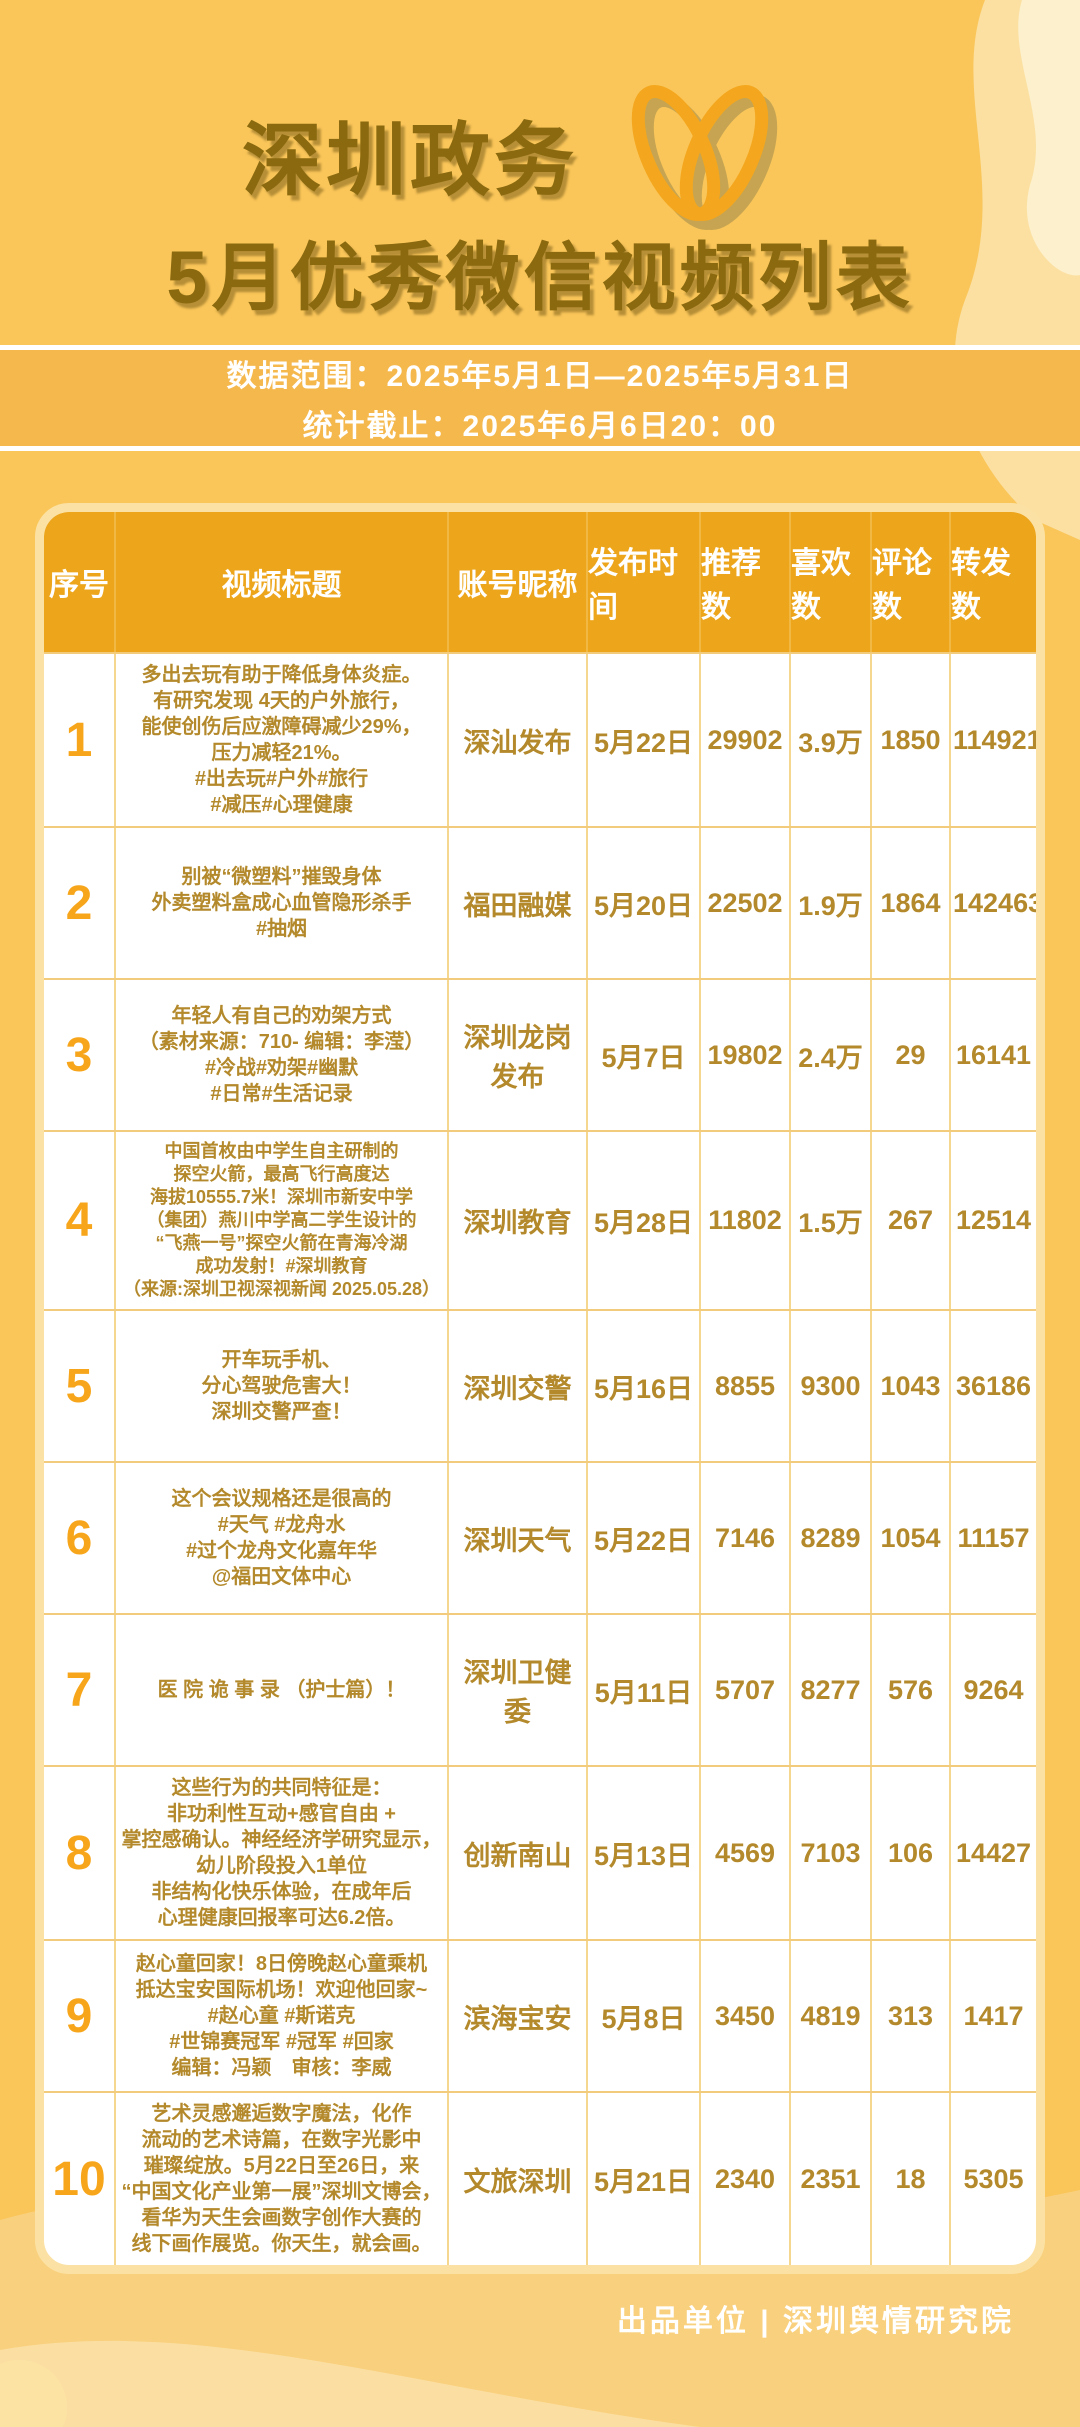 The height and width of the screenshot is (2427, 1080). I want to click on cell-shares: 14427, so click(992, 1853).